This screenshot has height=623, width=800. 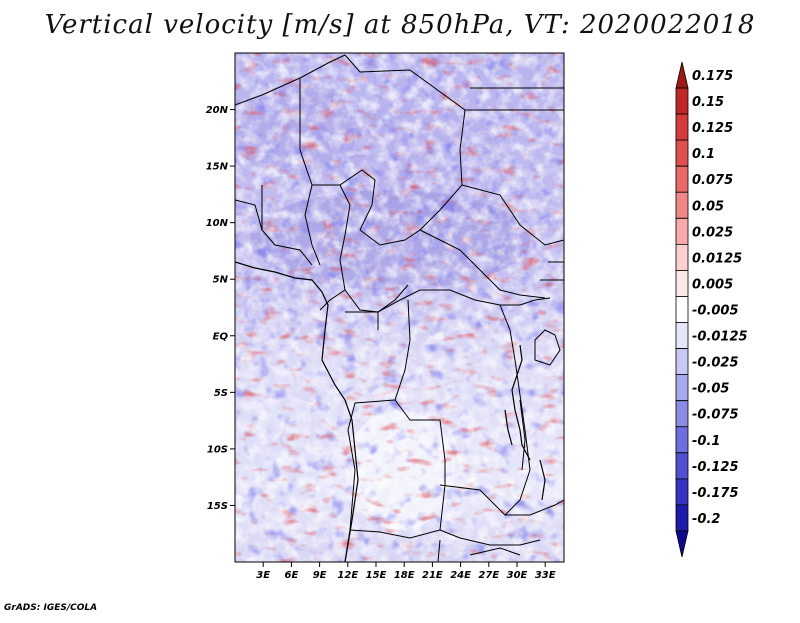 What do you see at coordinates (292, 575) in the screenshot?
I see `lon-tick-label: 6E` at bounding box center [292, 575].